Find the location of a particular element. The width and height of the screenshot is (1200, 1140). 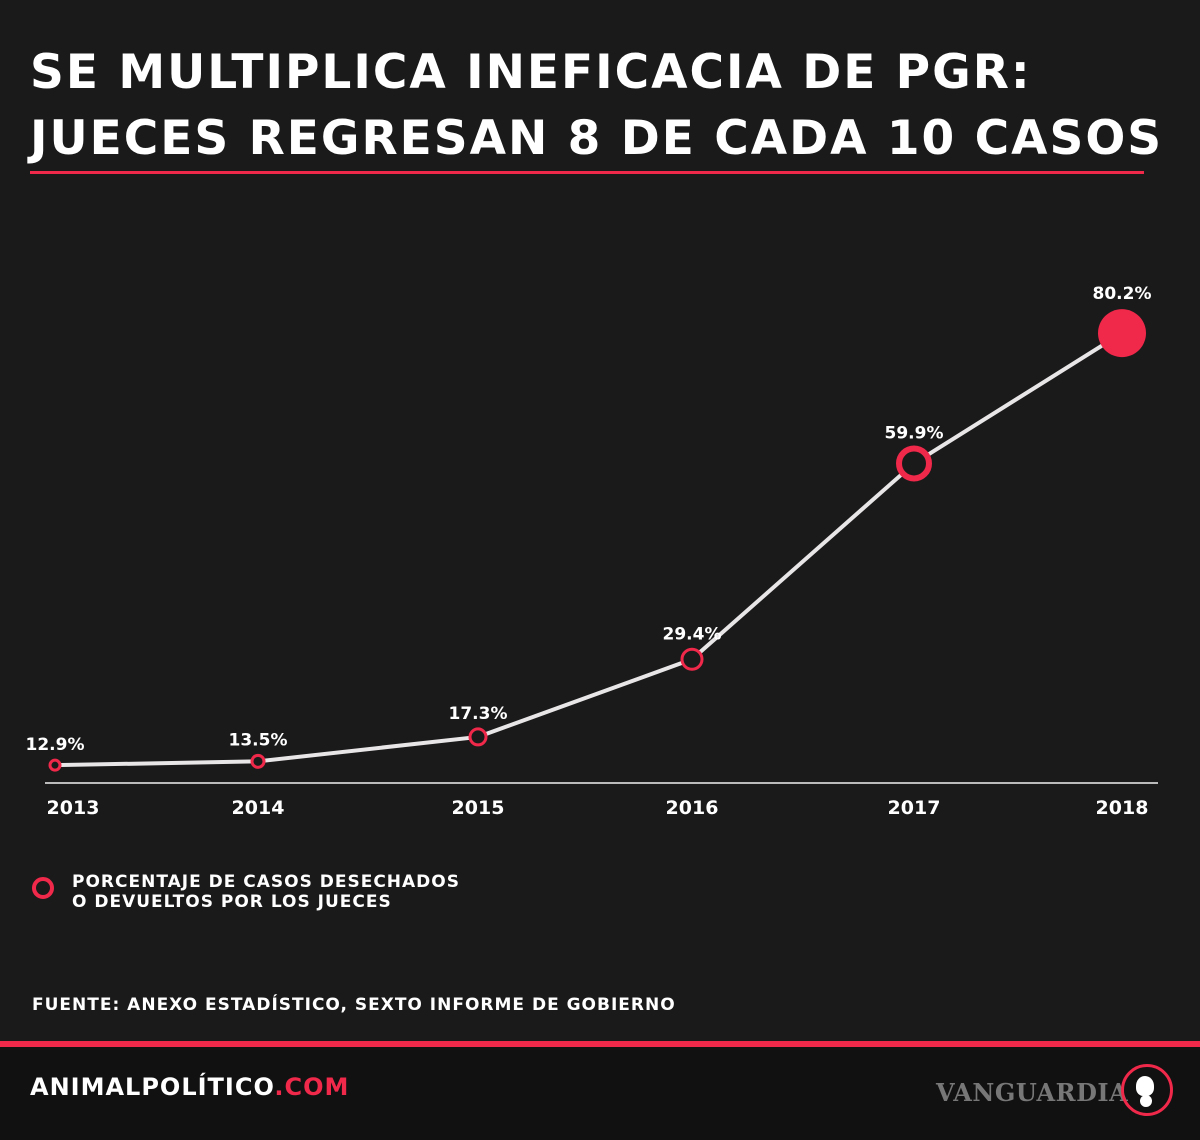

x-tick-2017: 2017 is located at coordinates (914, 808).